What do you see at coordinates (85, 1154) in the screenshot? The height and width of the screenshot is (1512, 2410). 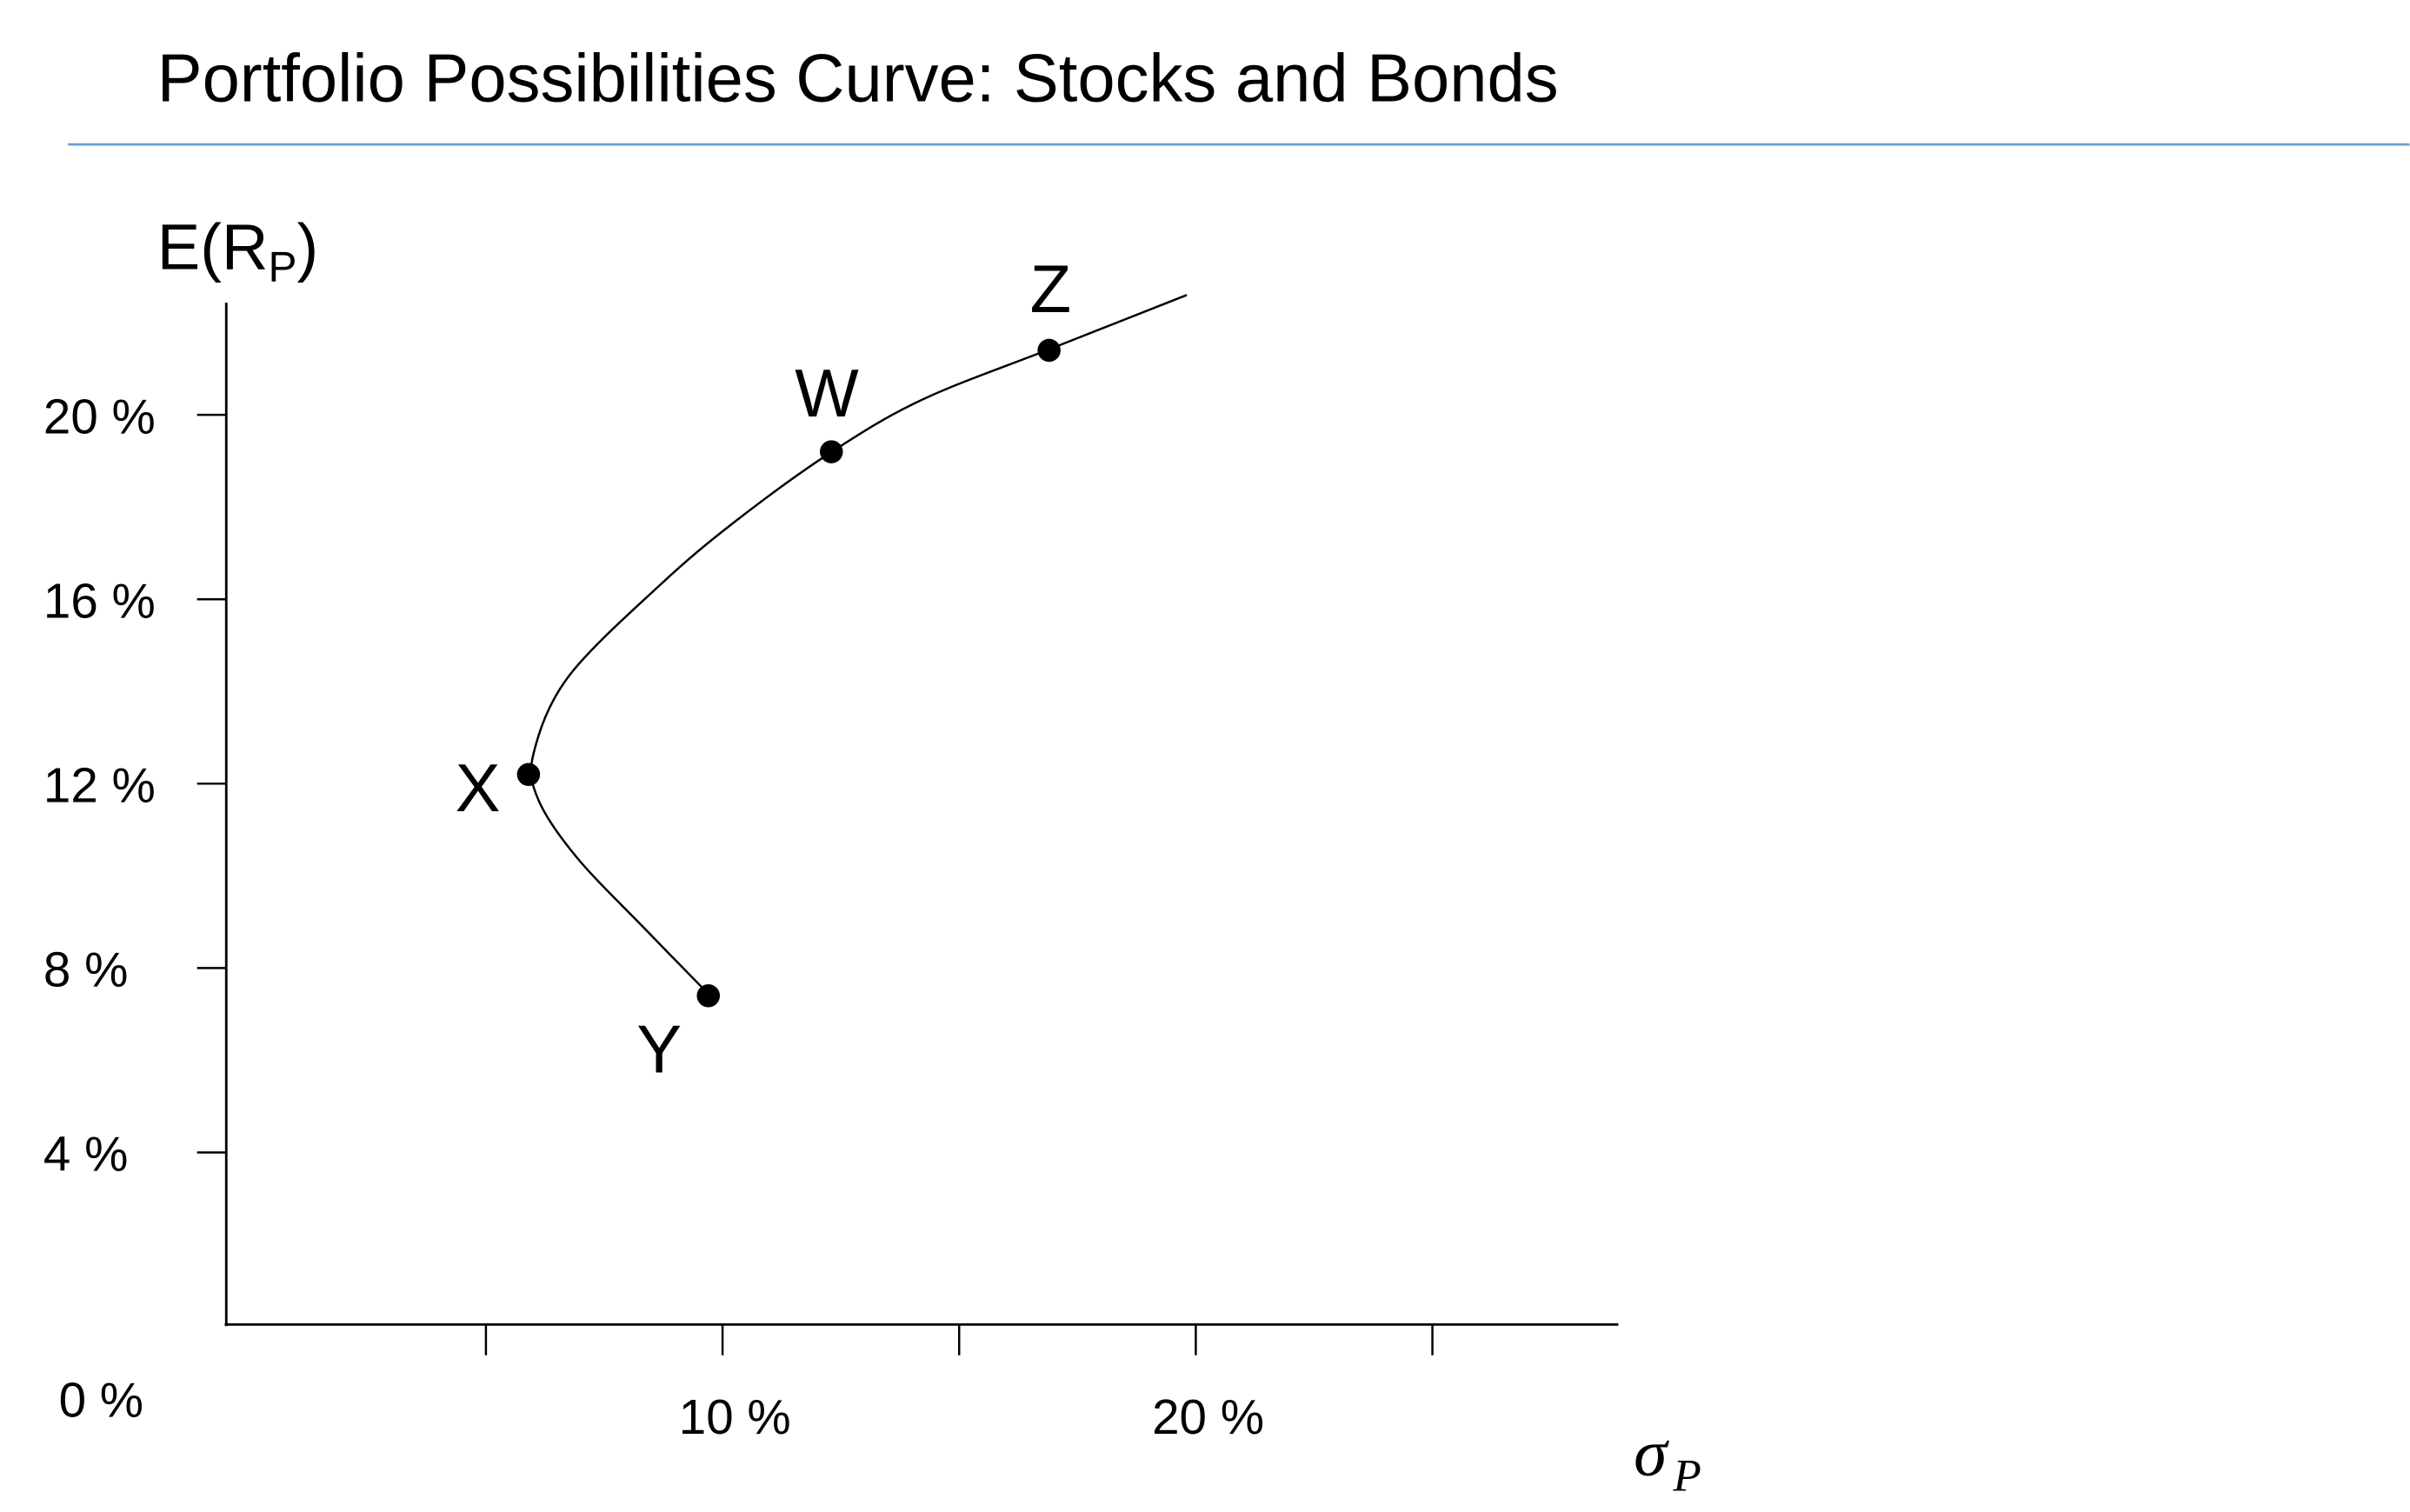 I see `y-tick-label: 4 %` at bounding box center [85, 1154].